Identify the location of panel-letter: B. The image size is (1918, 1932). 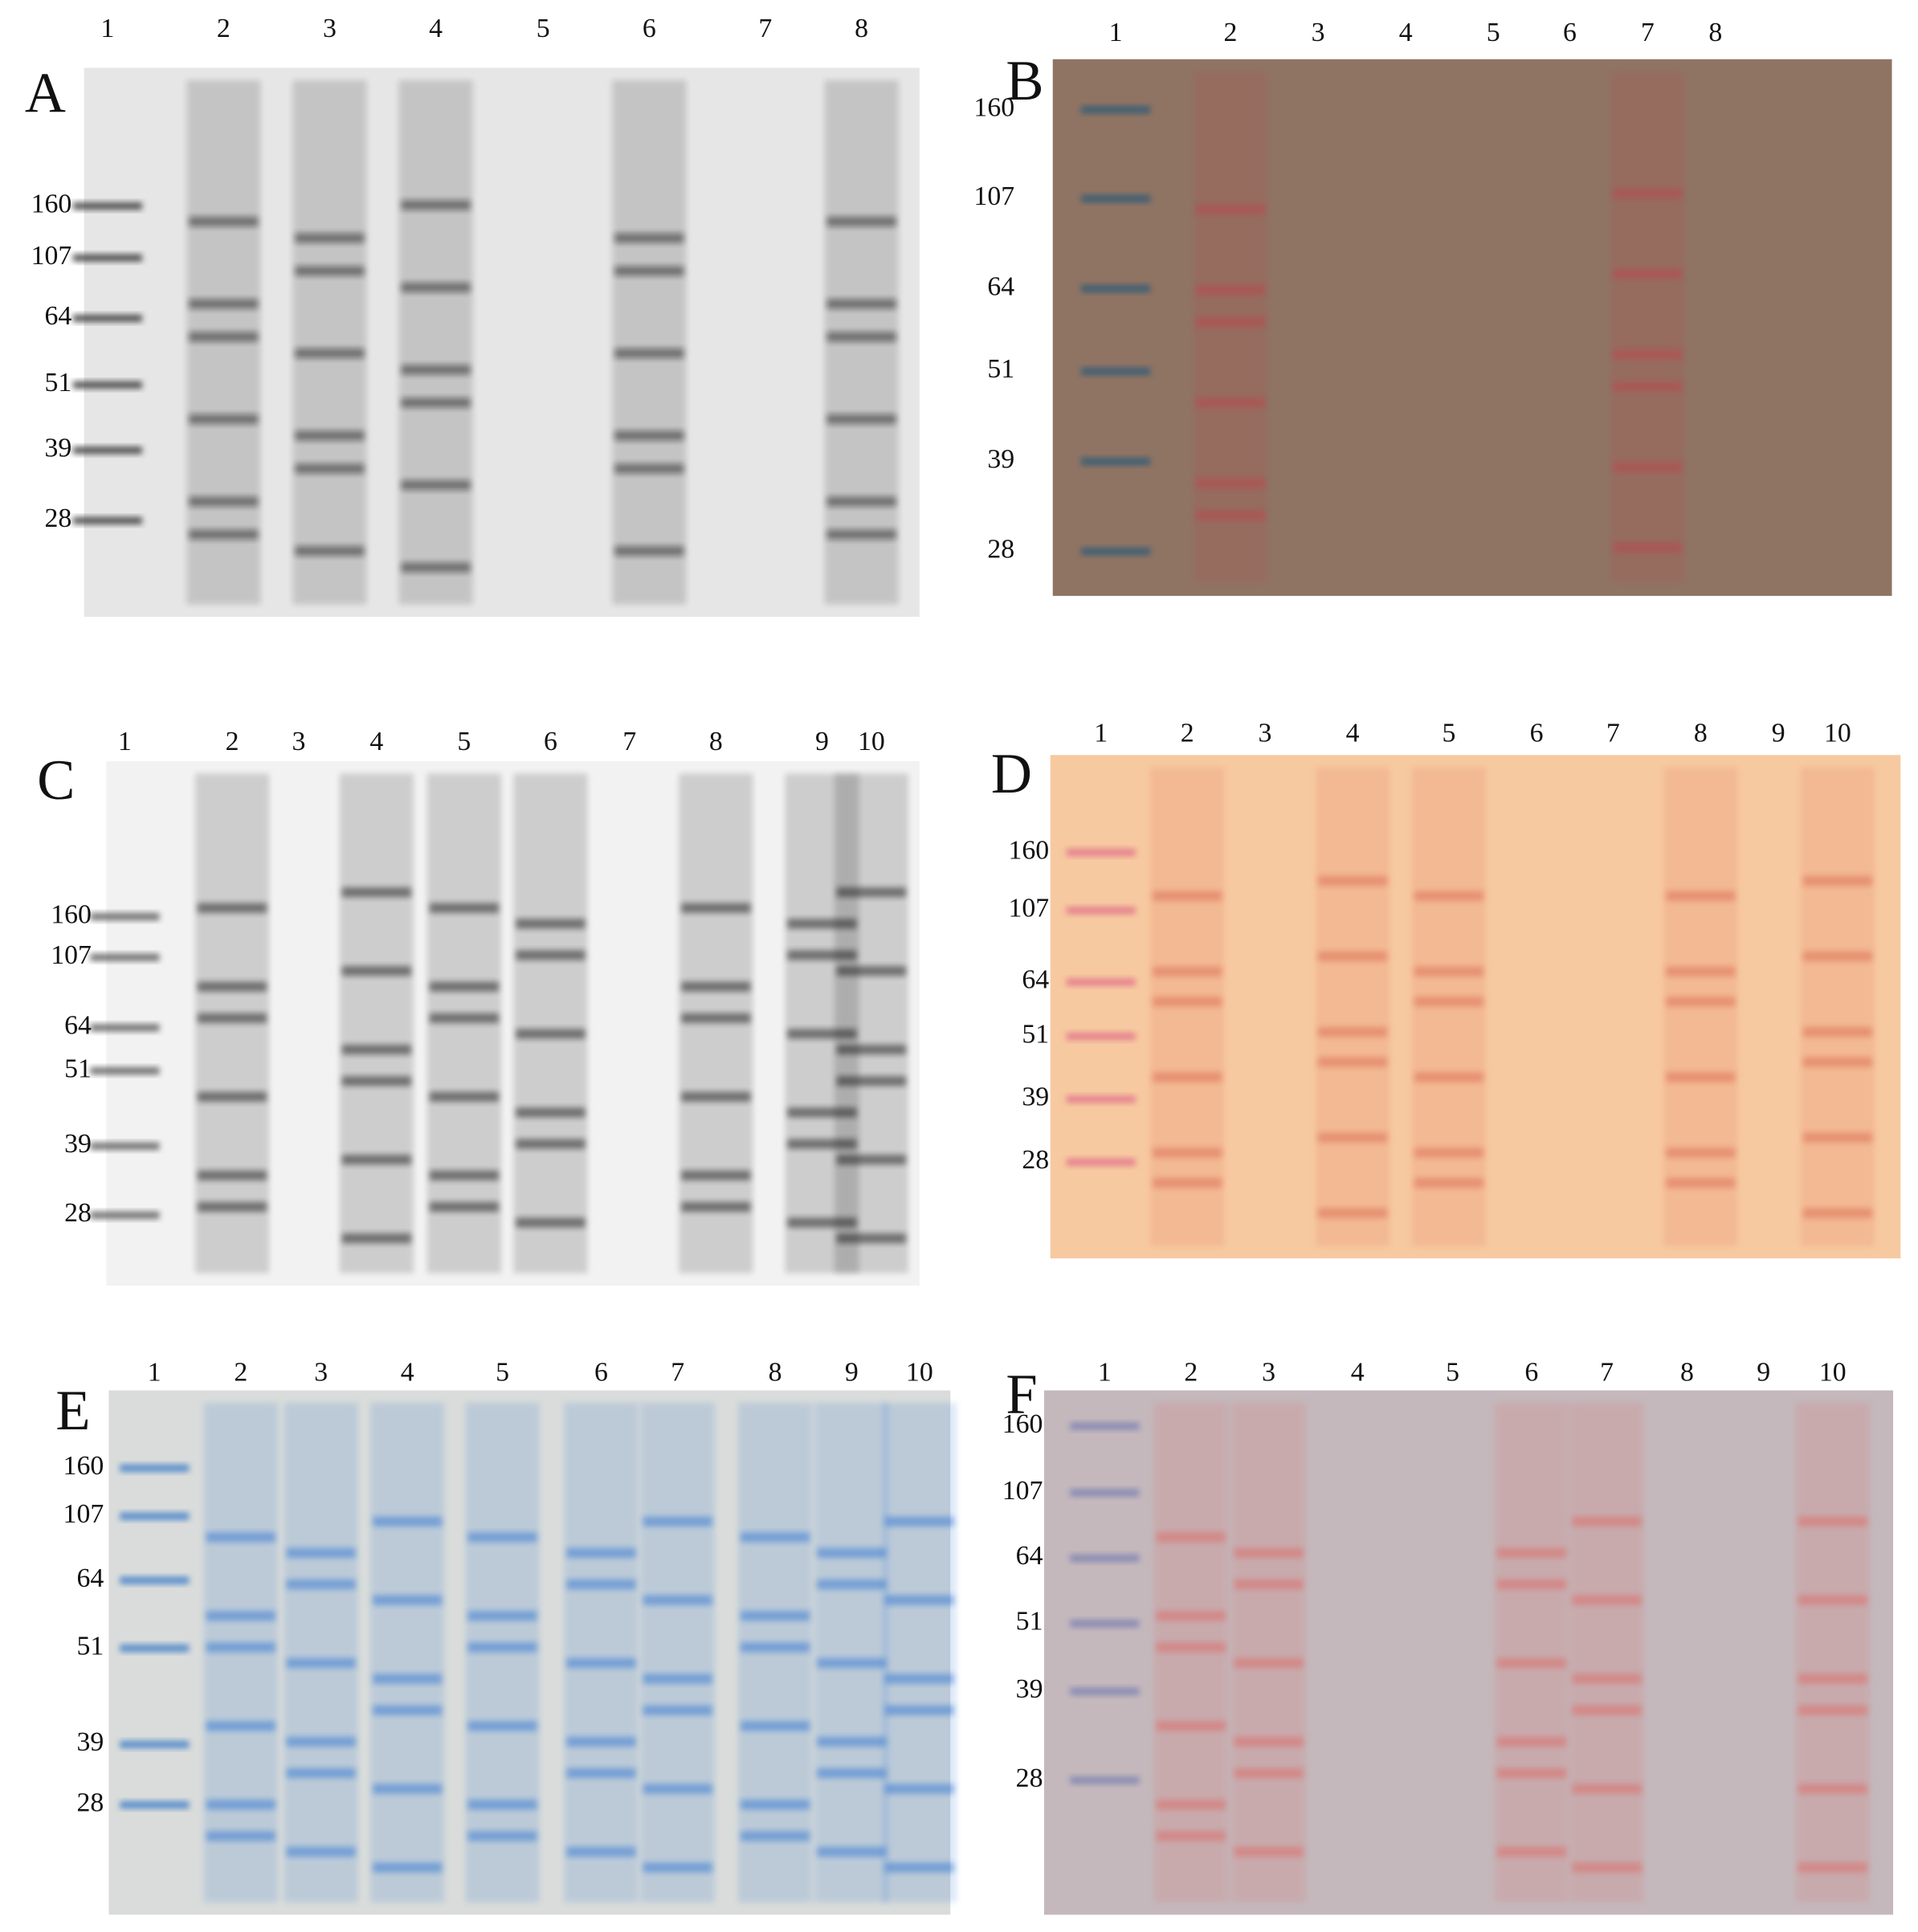
(1024, 81).